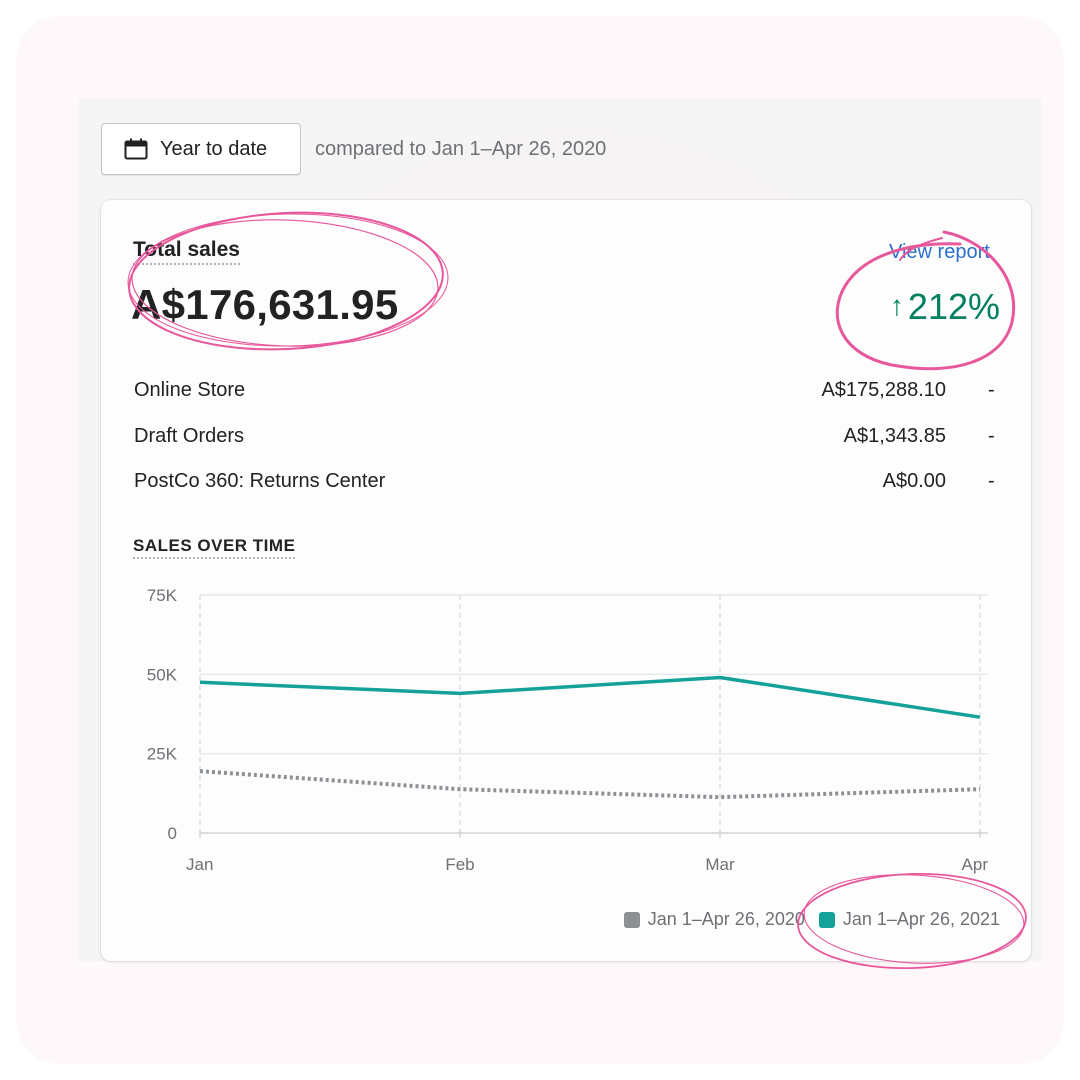 This screenshot has width=1080, height=1080. What do you see at coordinates (720, 864) in the screenshot?
I see `x-tick-label: Mar` at bounding box center [720, 864].